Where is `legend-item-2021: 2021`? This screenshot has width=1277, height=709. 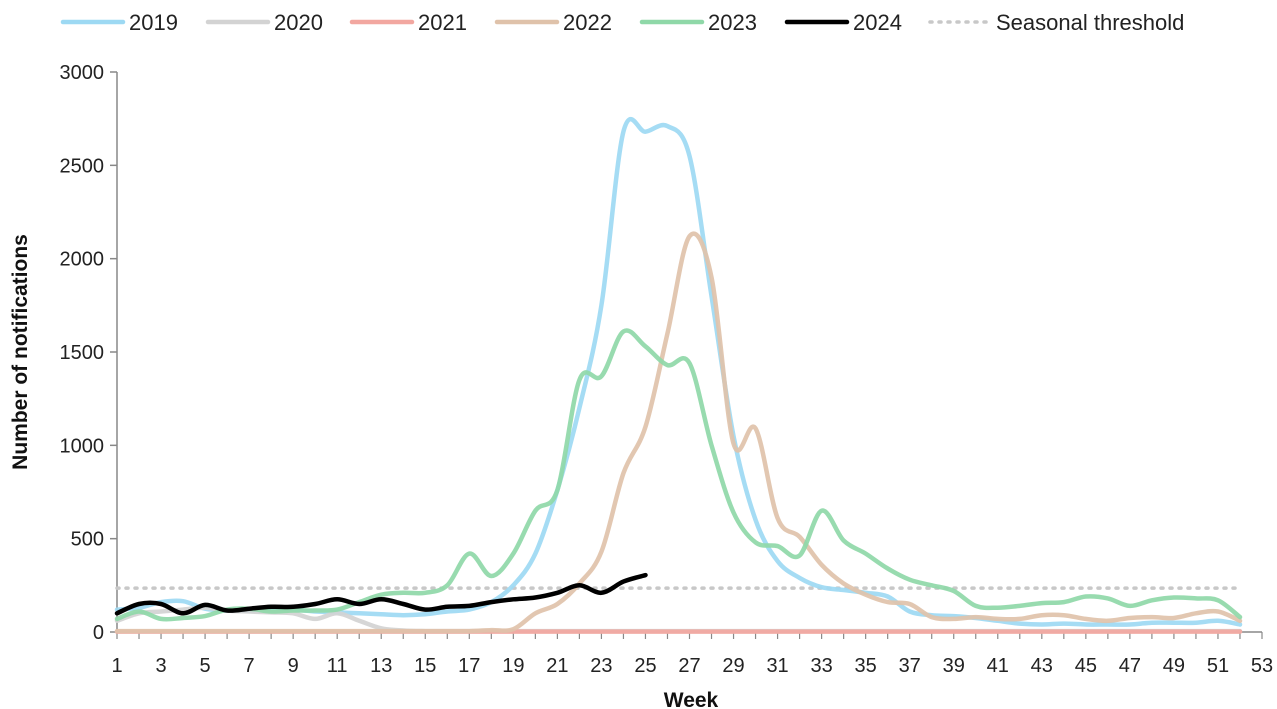
legend-item-2021: 2021 is located at coordinates (408, 22).